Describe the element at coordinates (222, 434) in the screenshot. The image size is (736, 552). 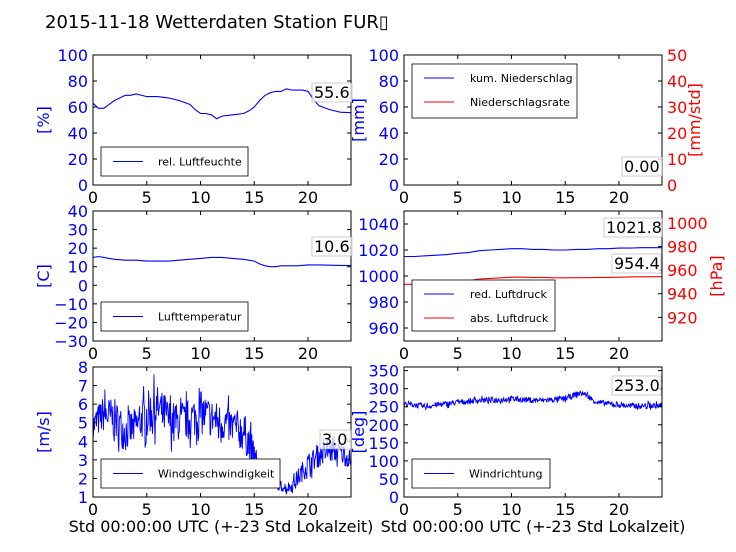
I see `series-line-windgeschwindigkeit` at that location.